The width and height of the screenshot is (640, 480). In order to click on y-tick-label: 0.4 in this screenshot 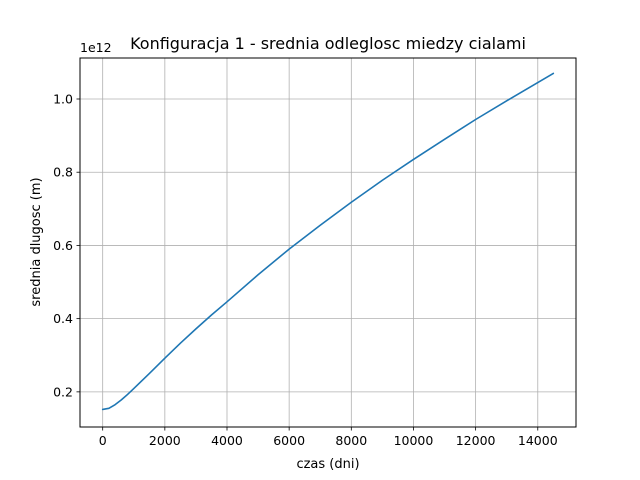, I will do `click(63, 318)`.